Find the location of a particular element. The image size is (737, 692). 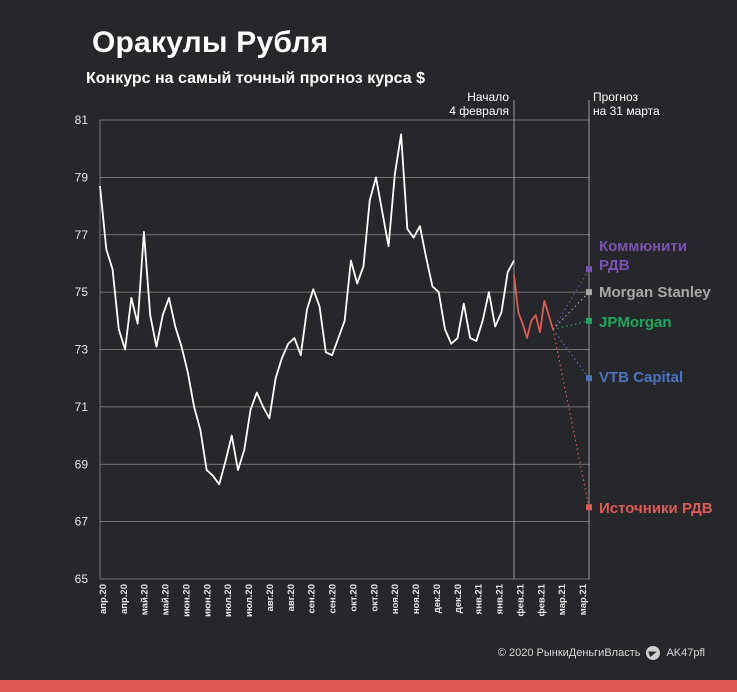

y-tick-label: 79 is located at coordinates (82, 177).